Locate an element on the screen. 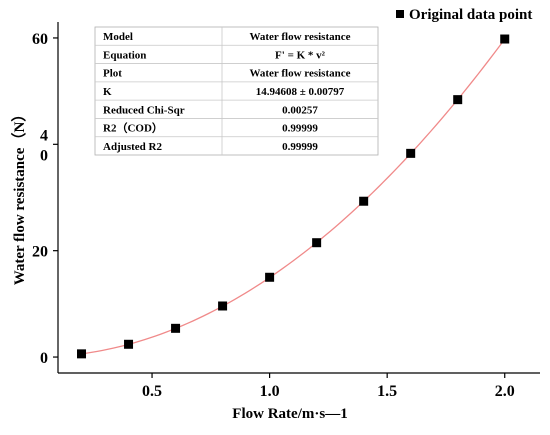 This screenshot has width=550, height=435. fit-table-label: Equation is located at coordinates (124, 55).